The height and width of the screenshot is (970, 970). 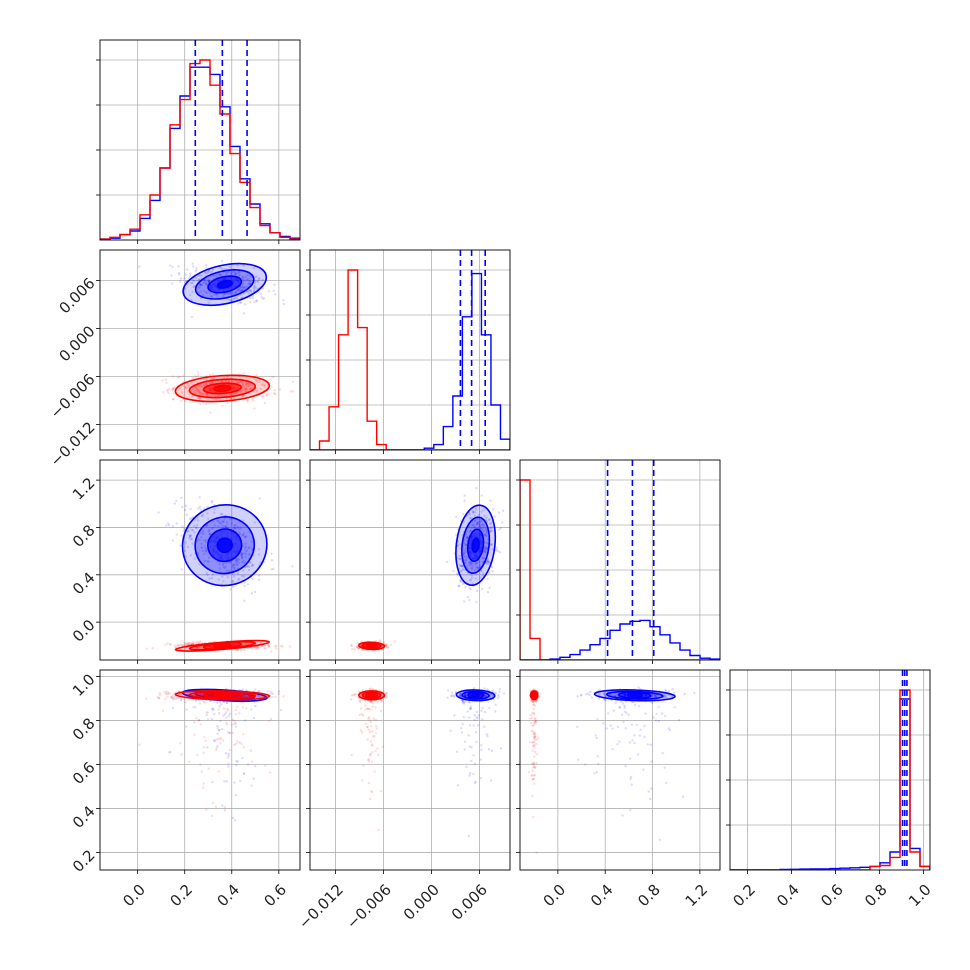 I want to click on panel-frame, so click(x=410, y=560).